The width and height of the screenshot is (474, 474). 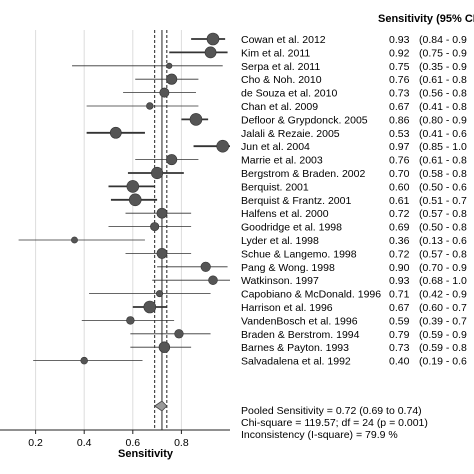 I want to click on study-ci-text: (0.61 - 0.8, so click(x=443, y=161).